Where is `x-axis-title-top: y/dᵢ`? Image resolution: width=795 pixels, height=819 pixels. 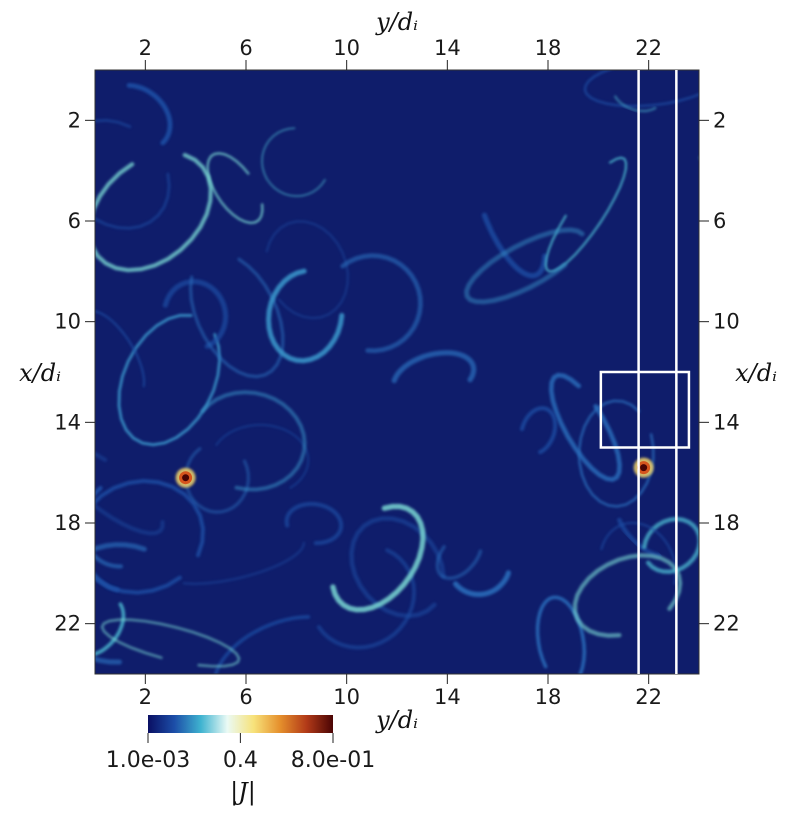
x-axis-title-top: y/dᵢ is located at coordinates (396, 22).